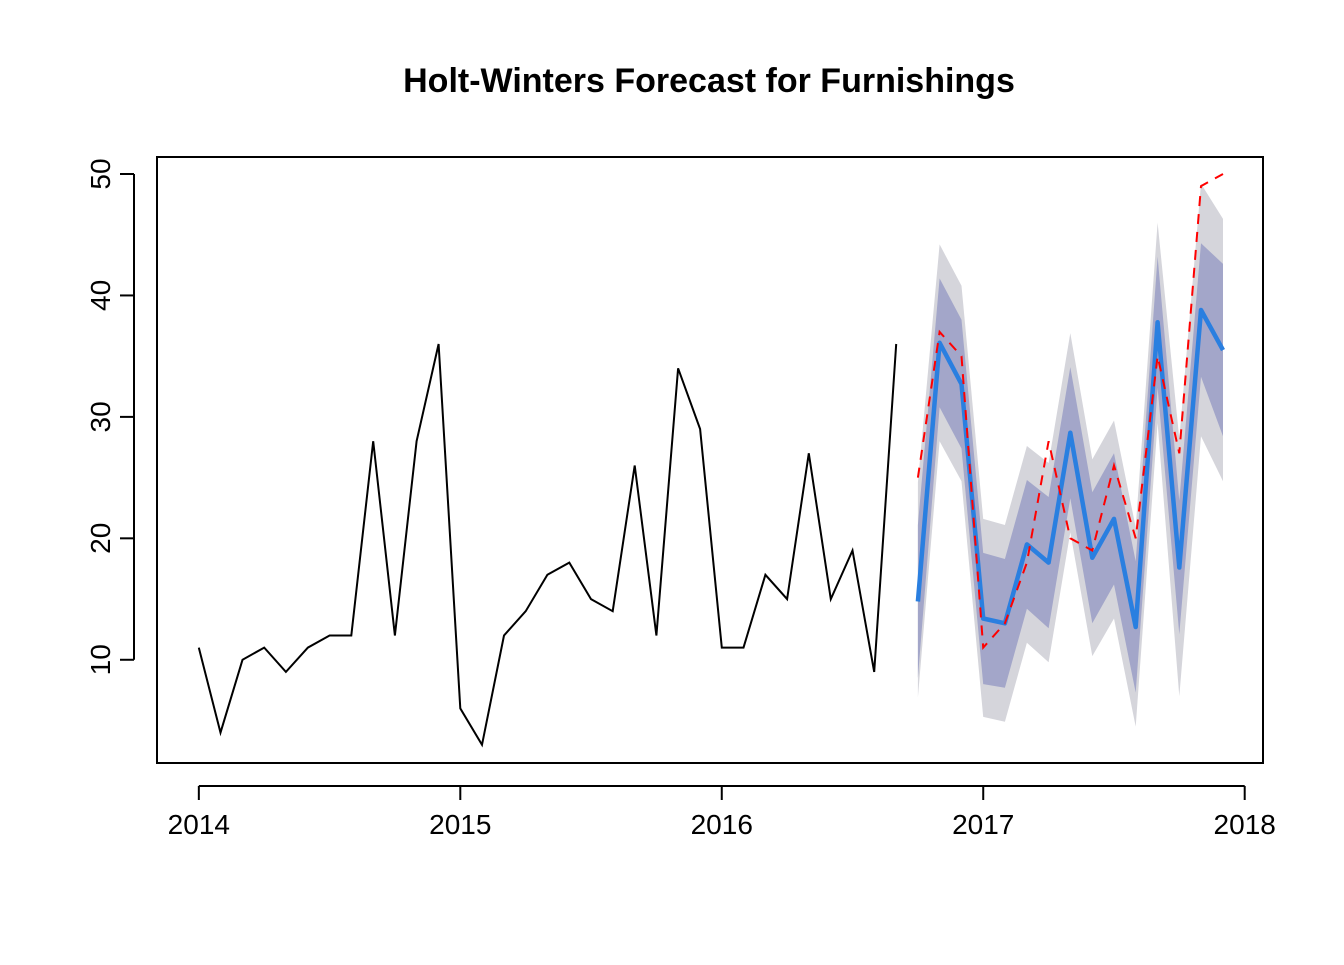 Image resolution: width=1344 pixels, height=965 pixels. What do you see at coordinates (722, 824) in the screenshot?
I see `x-tick-label: 2016` at bounding box center [722, 824].